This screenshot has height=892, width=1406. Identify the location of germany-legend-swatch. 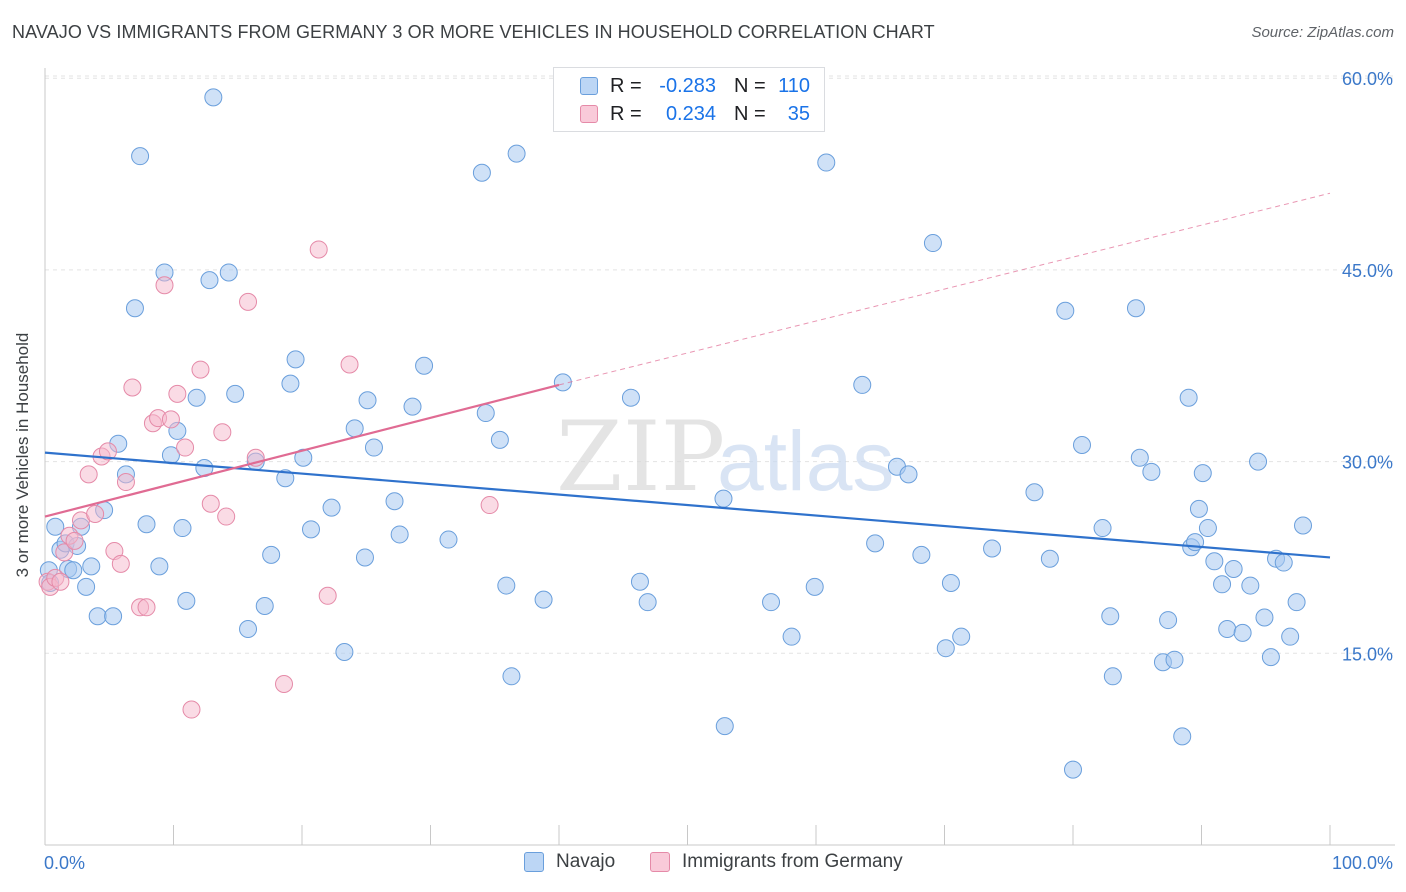
(660, 862).